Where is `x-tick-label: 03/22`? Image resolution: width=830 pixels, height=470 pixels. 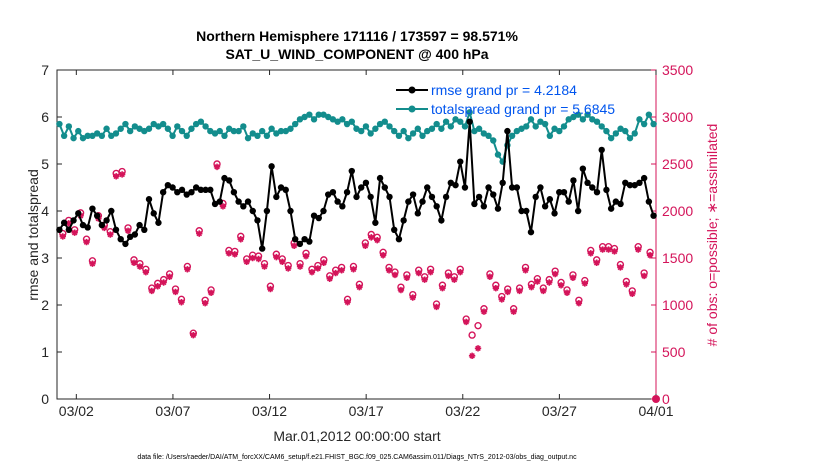 x-tick-label: 03/22 is located at coordinates (462, 411).